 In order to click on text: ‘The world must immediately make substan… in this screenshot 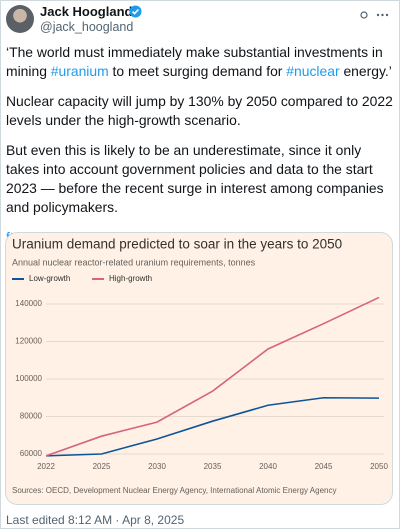, I will do `click(194, 61)`.